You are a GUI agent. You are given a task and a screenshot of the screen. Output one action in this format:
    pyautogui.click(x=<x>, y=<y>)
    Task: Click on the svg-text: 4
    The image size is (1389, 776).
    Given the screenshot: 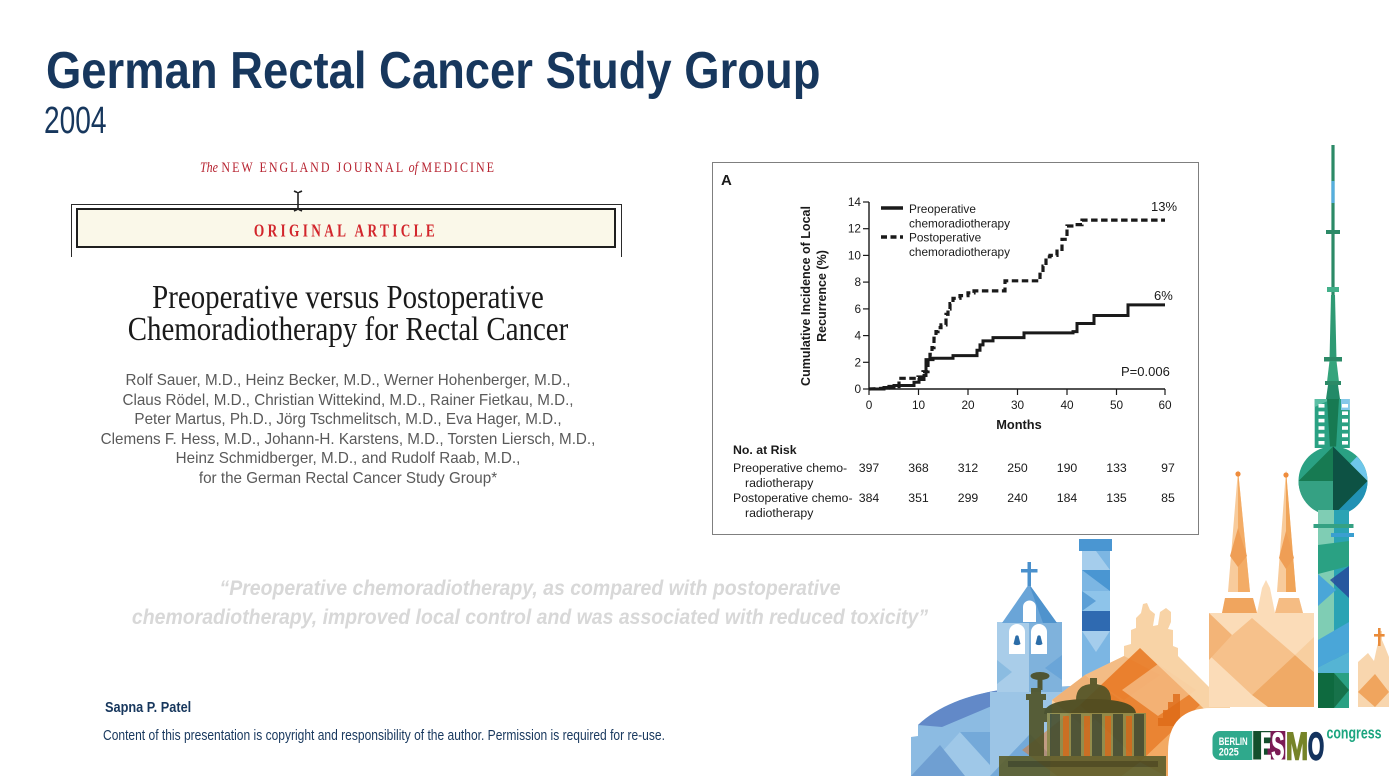 What is the action you would take?
    pyautogui.click(x=857, y=336)
    